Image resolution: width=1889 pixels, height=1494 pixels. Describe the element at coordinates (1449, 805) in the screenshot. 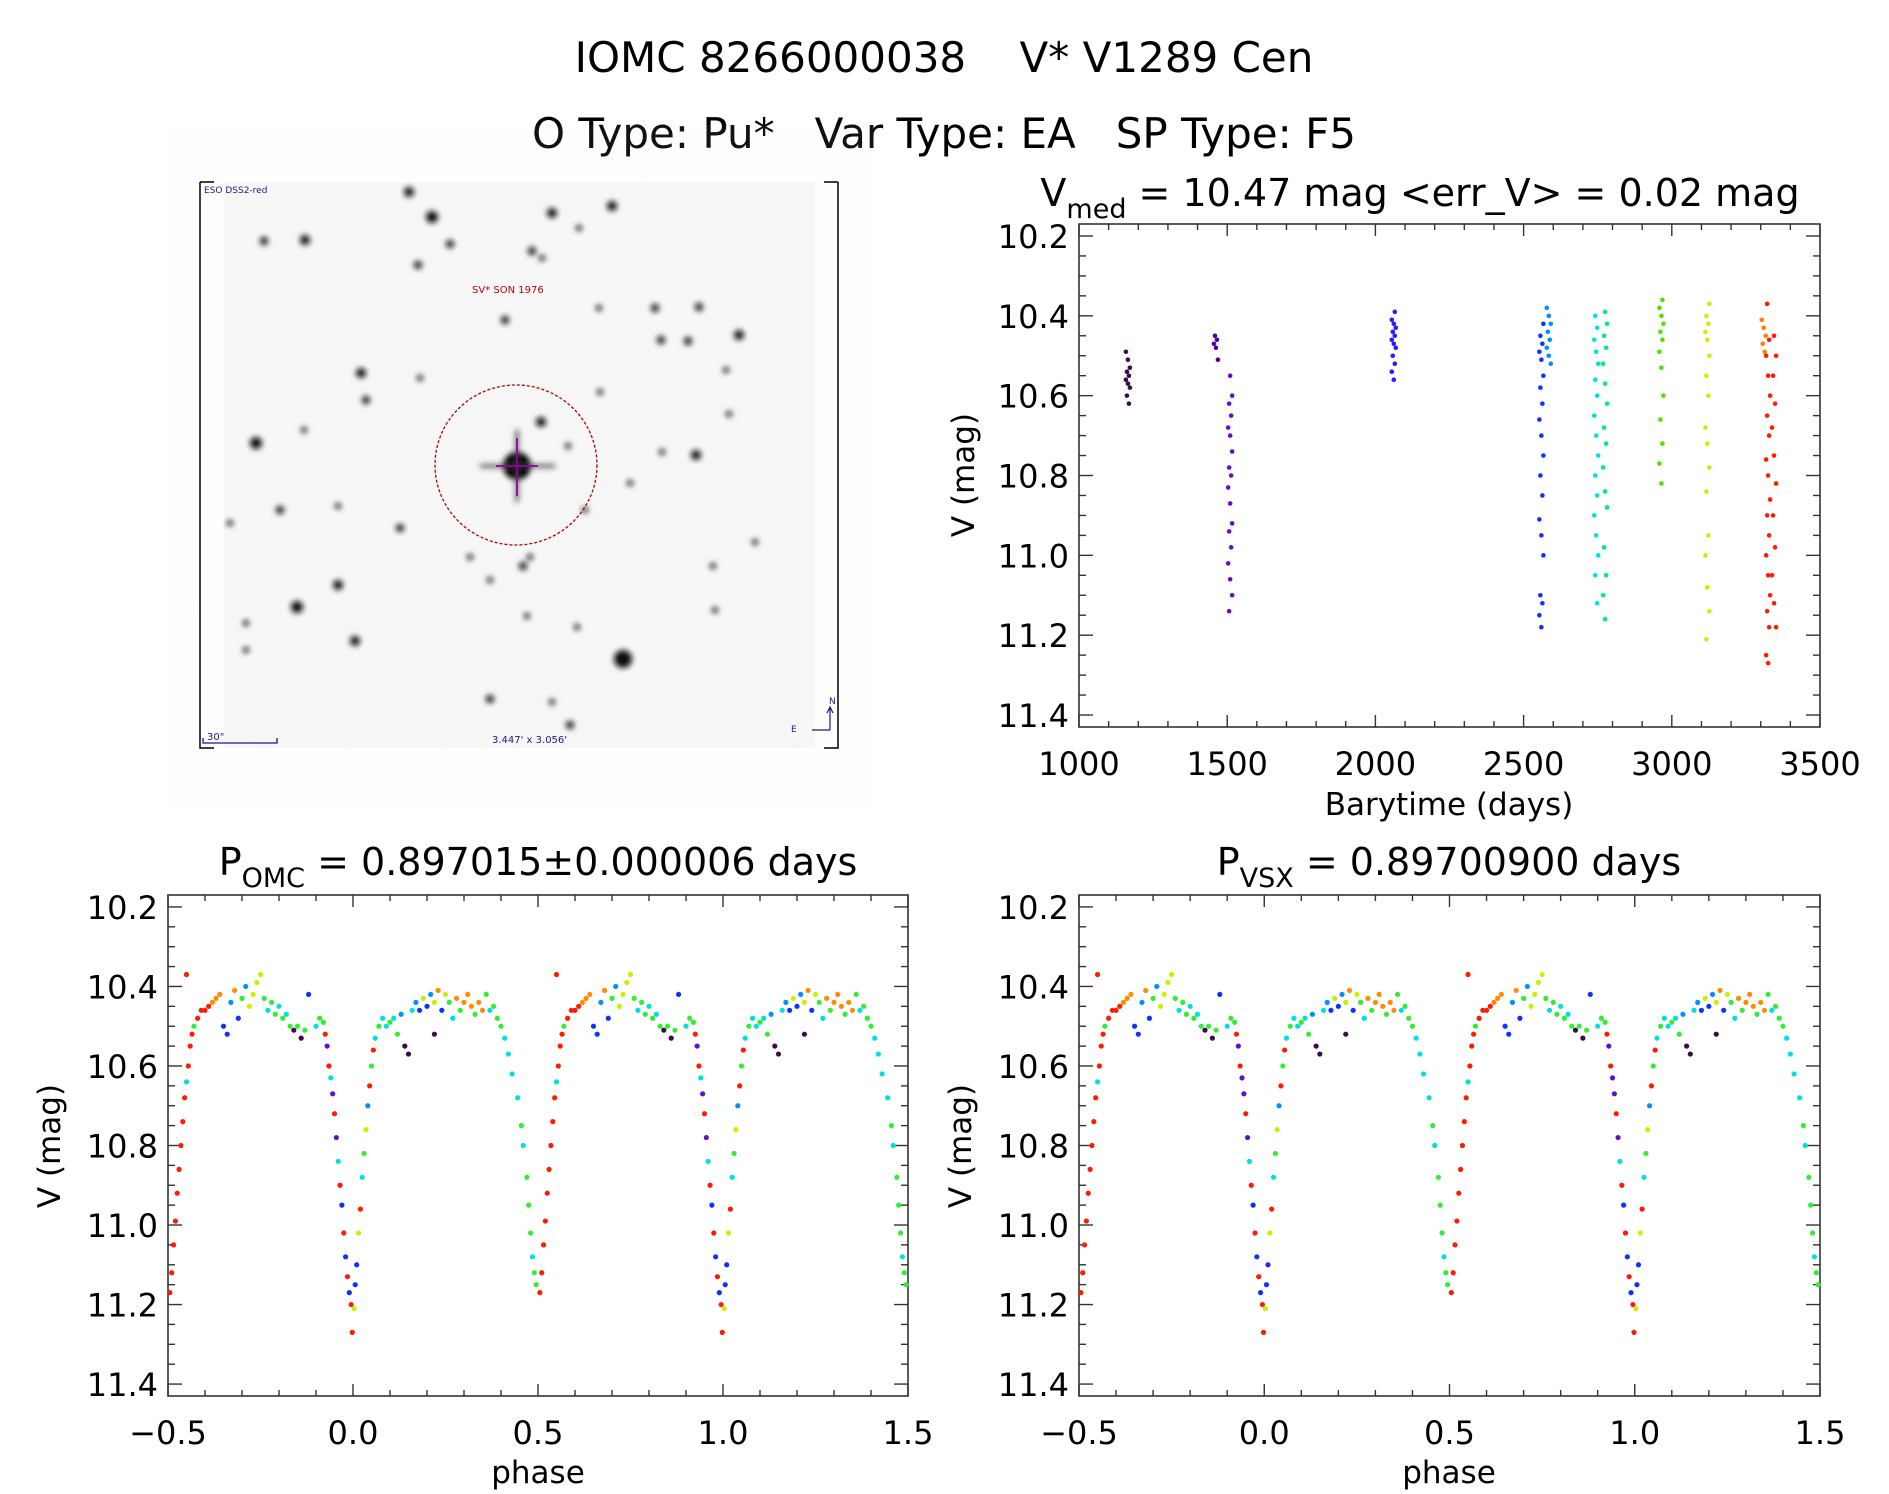

I see `x-axis-label: Barytime (days)` at that location.